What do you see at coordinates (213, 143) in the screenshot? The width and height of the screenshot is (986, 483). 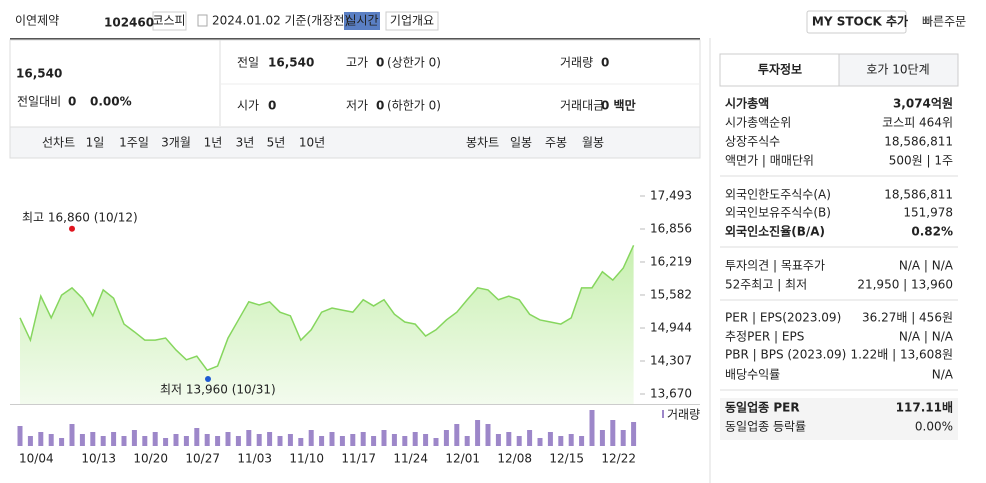 I see `period-tab: 1년` at bounding box center [213, 143].